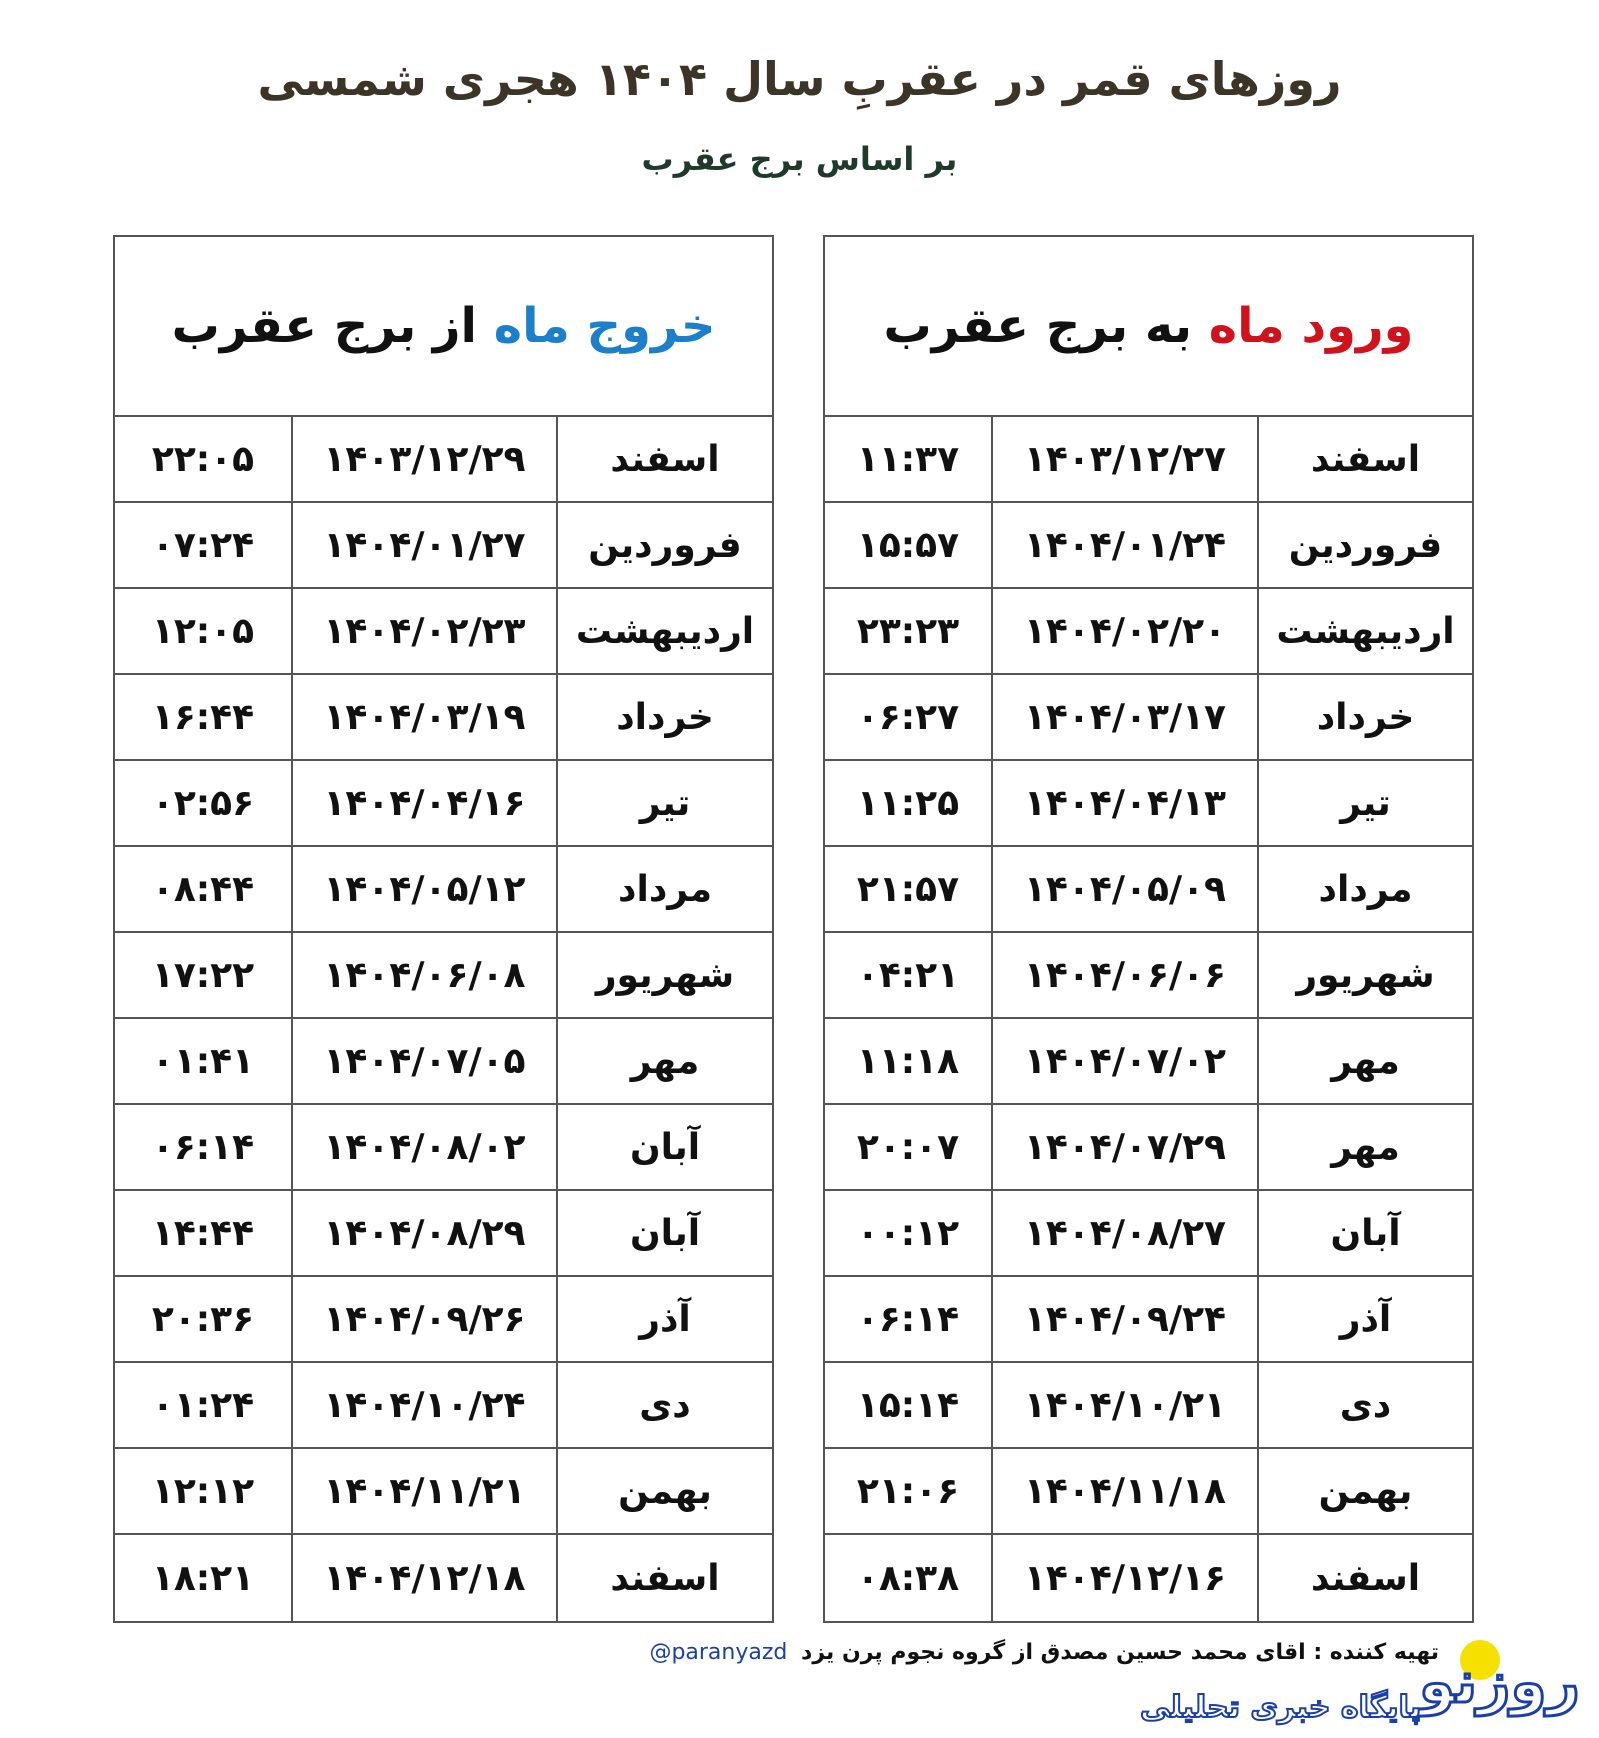 This screenshot has height=1738, width=1599. What do you see at coordinates (1126, 1233) in the screenshot?
I see `date-cell: ۱۴۰۴/۰۸/۲۷` at bounding box center [1126, 1233].